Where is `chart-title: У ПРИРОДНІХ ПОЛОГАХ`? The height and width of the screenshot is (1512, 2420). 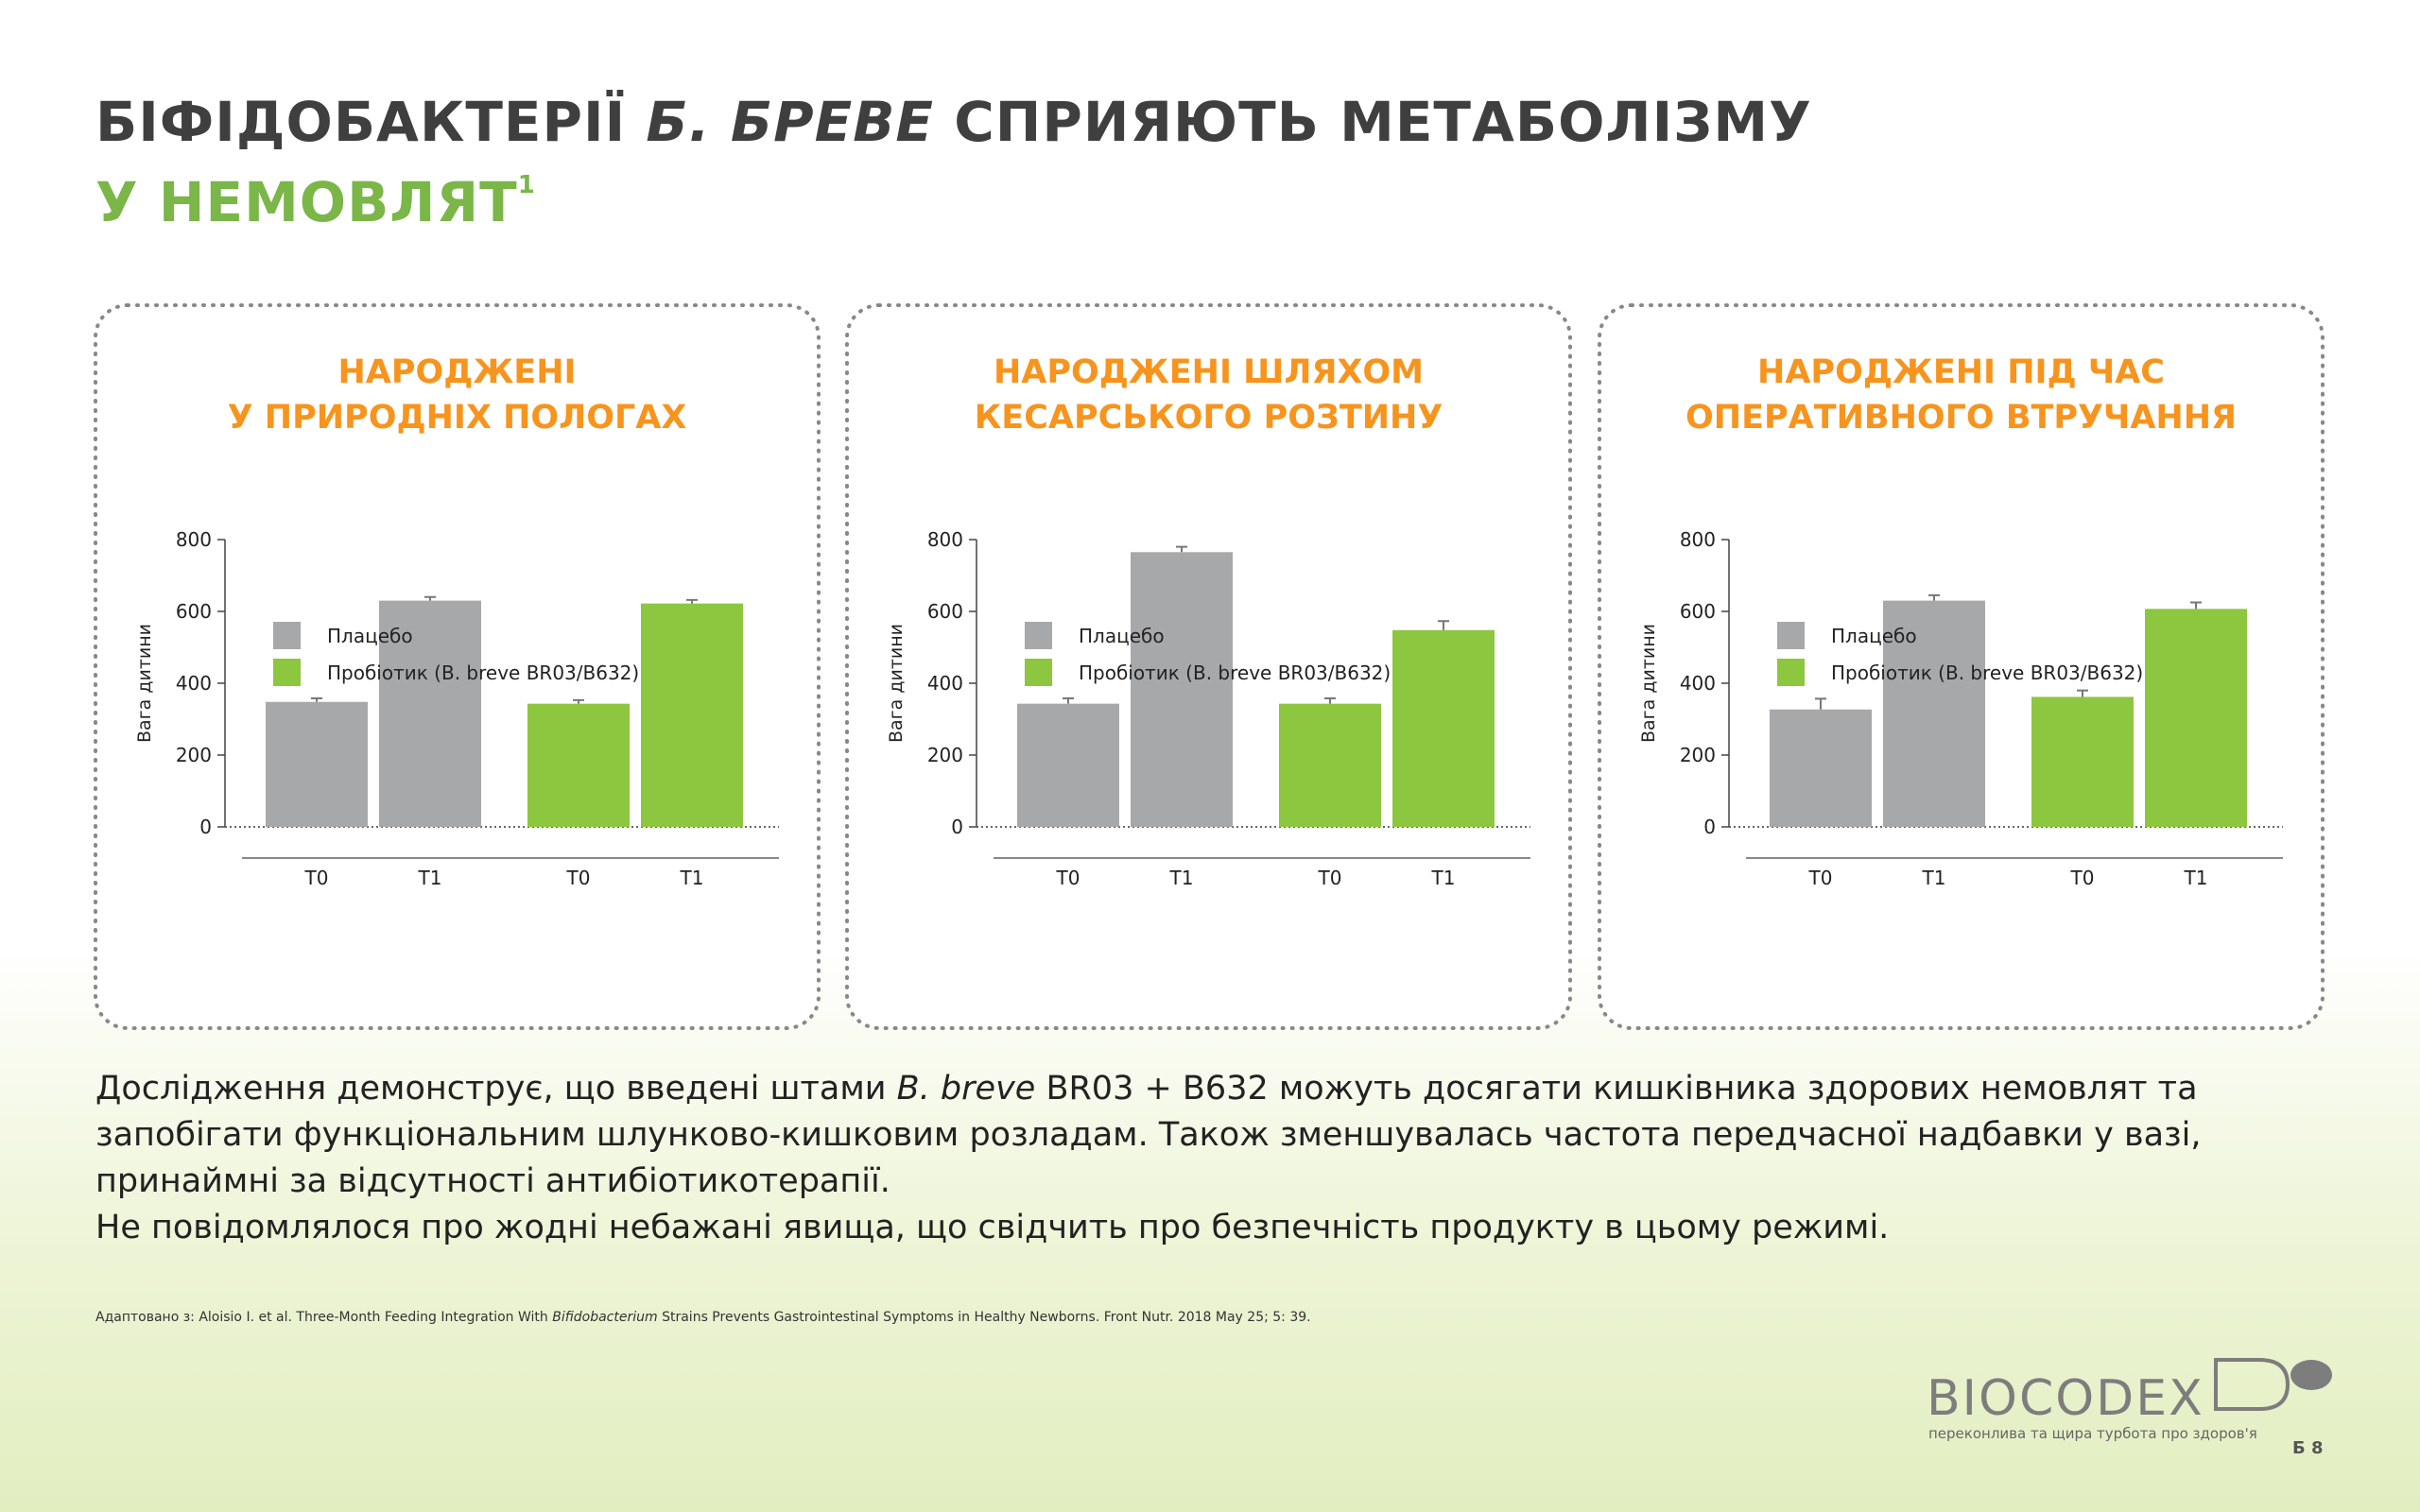
chart-title: У ПРИРОДНІХ ПОЛОГАХ is located at coordinates (457, 418).